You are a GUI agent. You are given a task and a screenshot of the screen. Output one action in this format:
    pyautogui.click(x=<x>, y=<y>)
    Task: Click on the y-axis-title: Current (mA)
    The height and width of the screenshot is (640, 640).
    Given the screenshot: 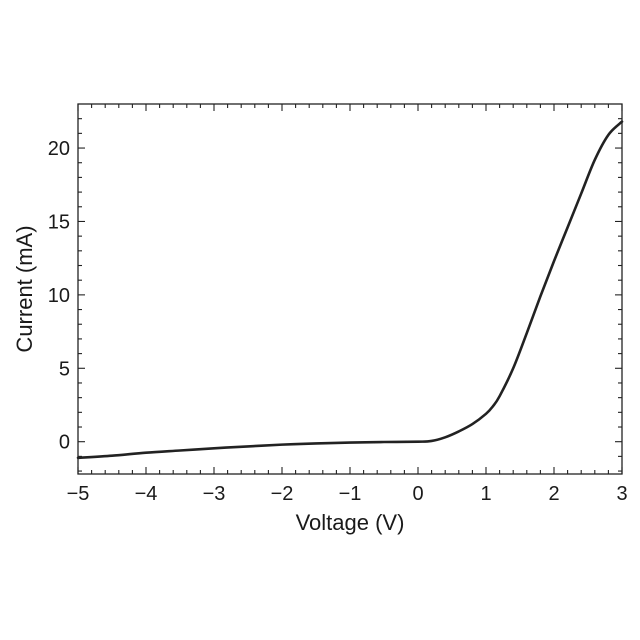 What is the action you would take?
    pyautogui.click(x=24, y=288)
    